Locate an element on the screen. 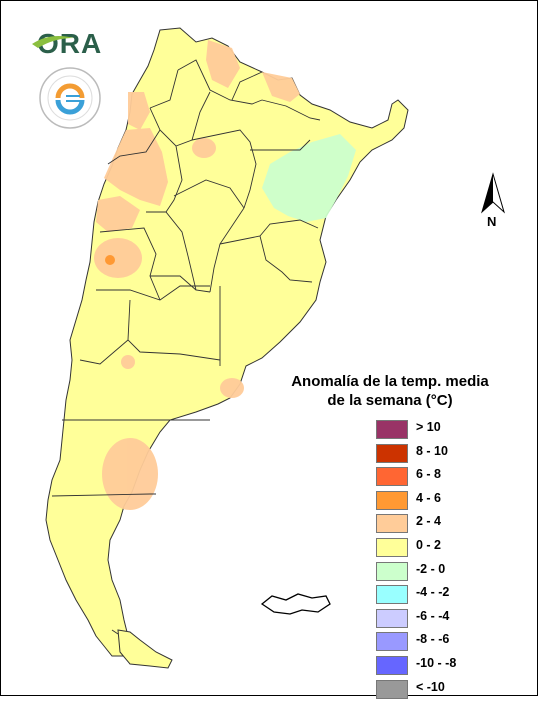 The width and height of the screenshot is (538, 701). legend-title-line1: Anomalía de la temp. media is located at coordinates (390, 381).